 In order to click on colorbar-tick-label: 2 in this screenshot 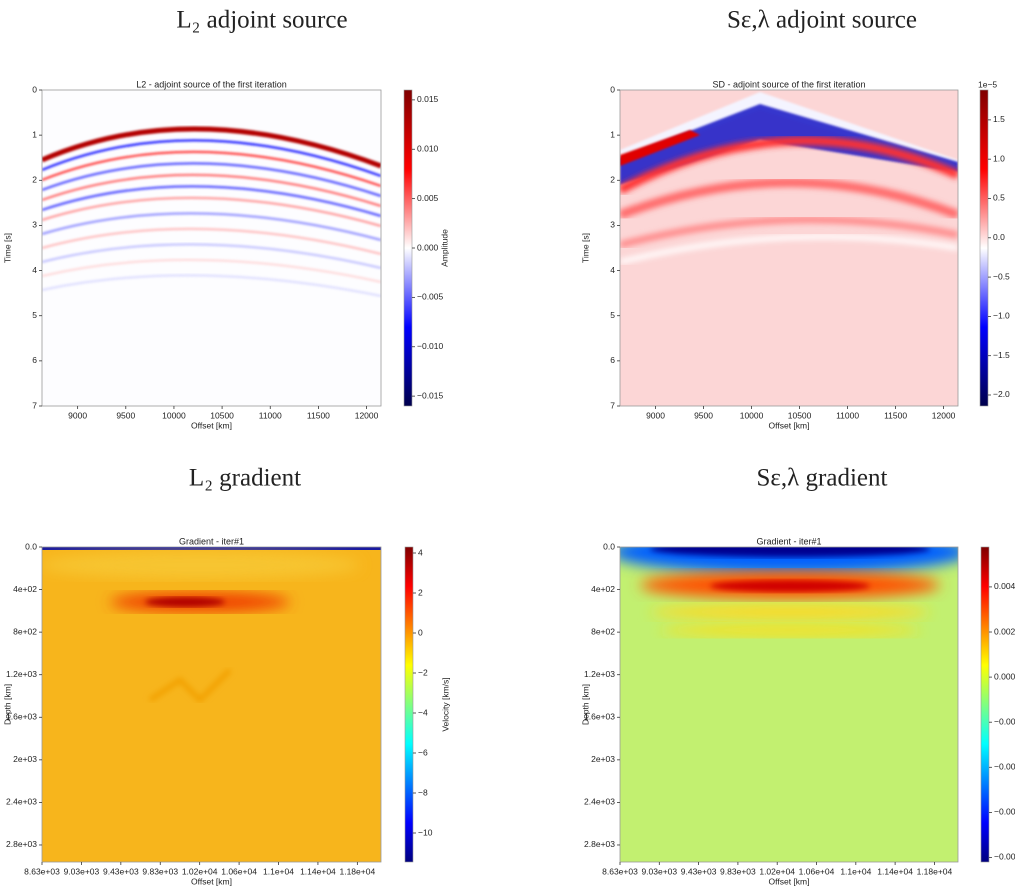, I will do `click(420, 592)`.